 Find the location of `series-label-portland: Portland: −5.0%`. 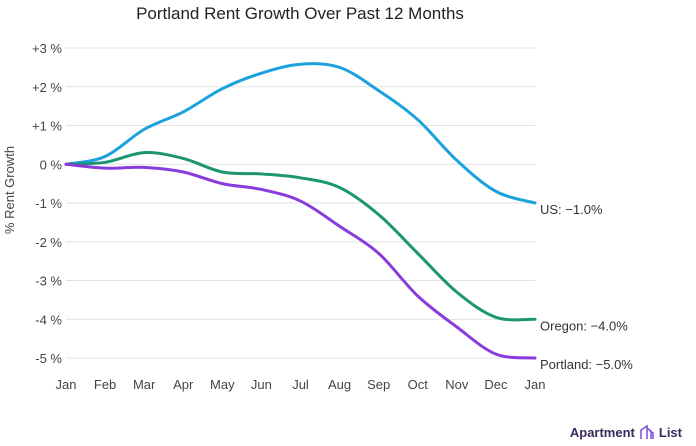

series-label-portland: Portland: −5.0% is located at coordinates (586, 364).